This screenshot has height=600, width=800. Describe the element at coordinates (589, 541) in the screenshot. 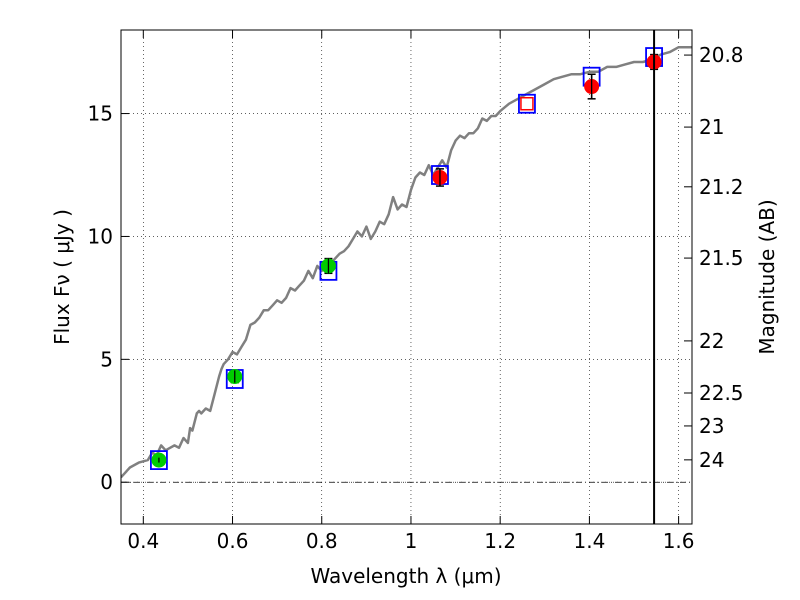

I see `x-tick-label: 1.4` at that location.